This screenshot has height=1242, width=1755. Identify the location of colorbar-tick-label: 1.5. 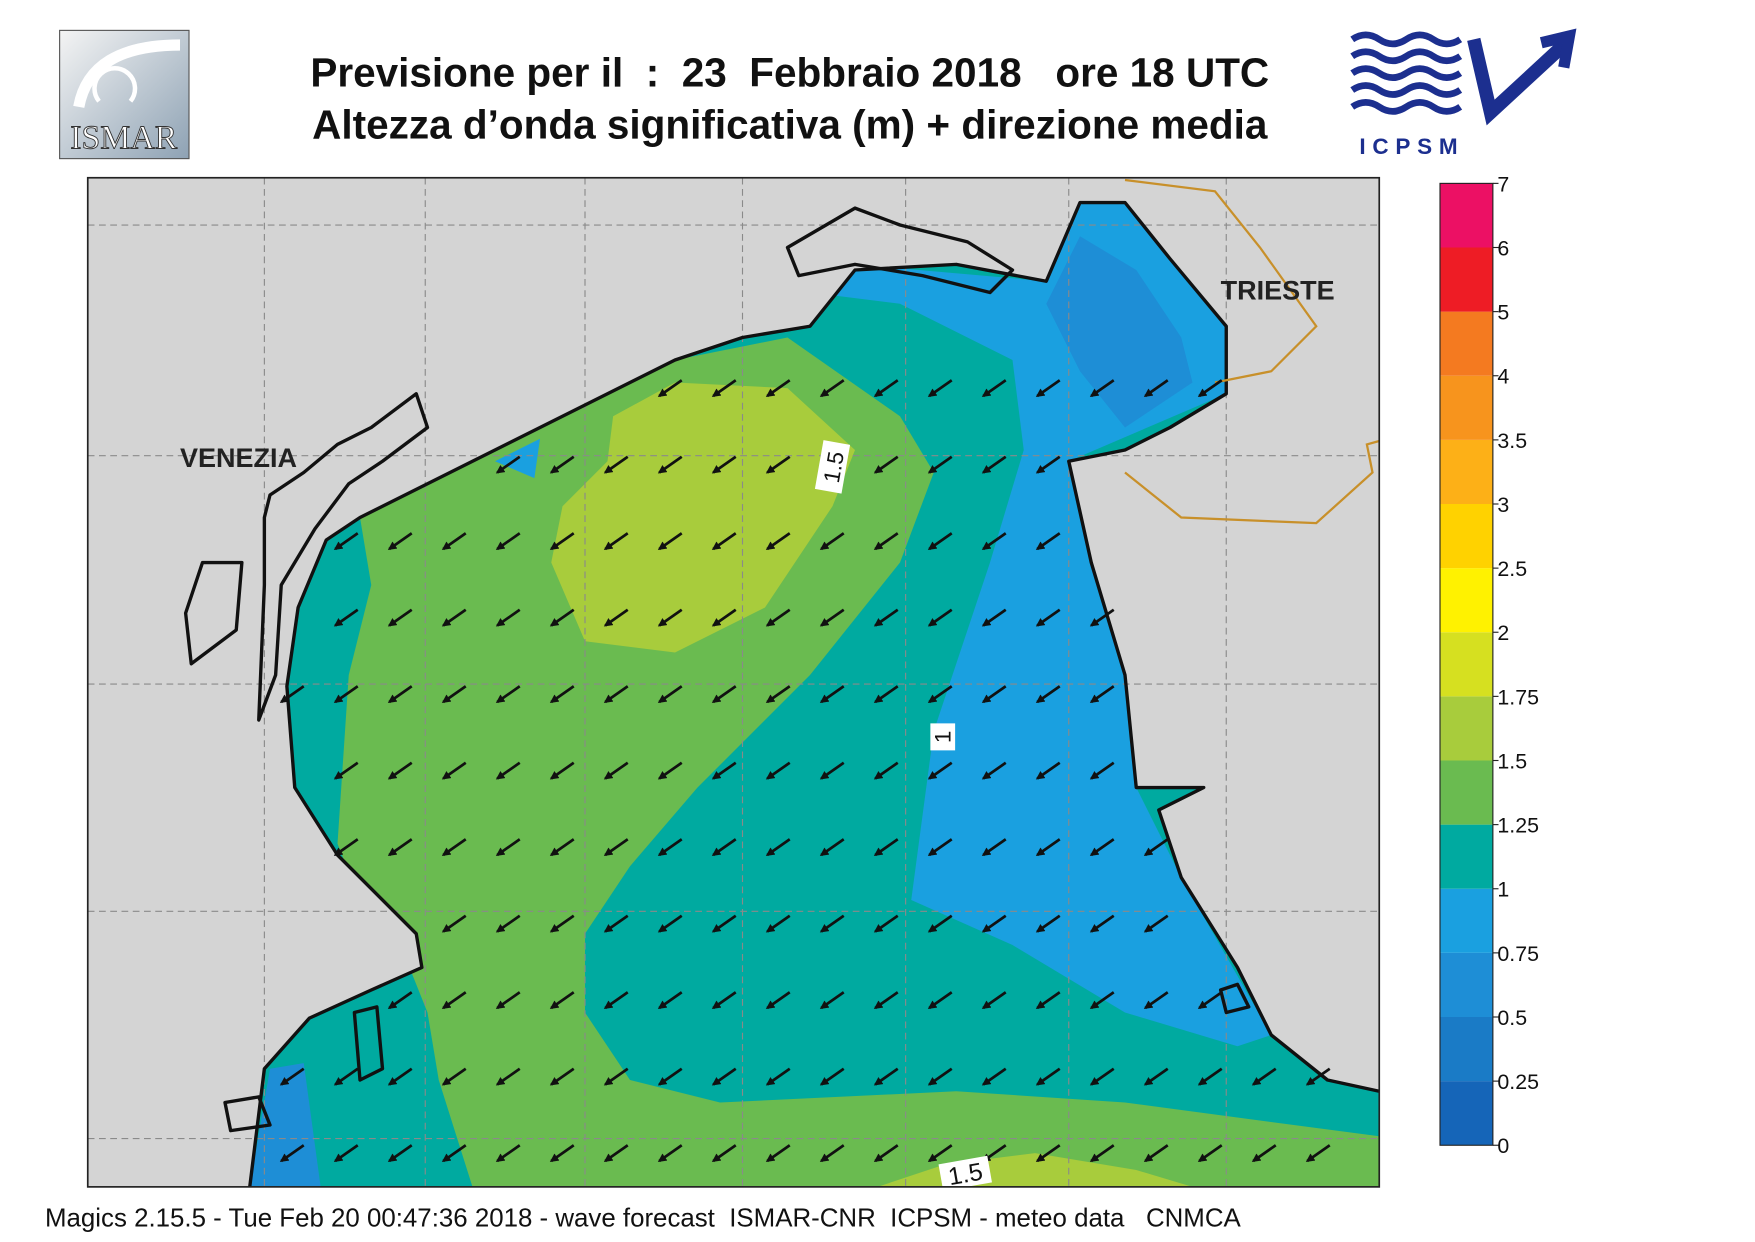
(1512, 761).